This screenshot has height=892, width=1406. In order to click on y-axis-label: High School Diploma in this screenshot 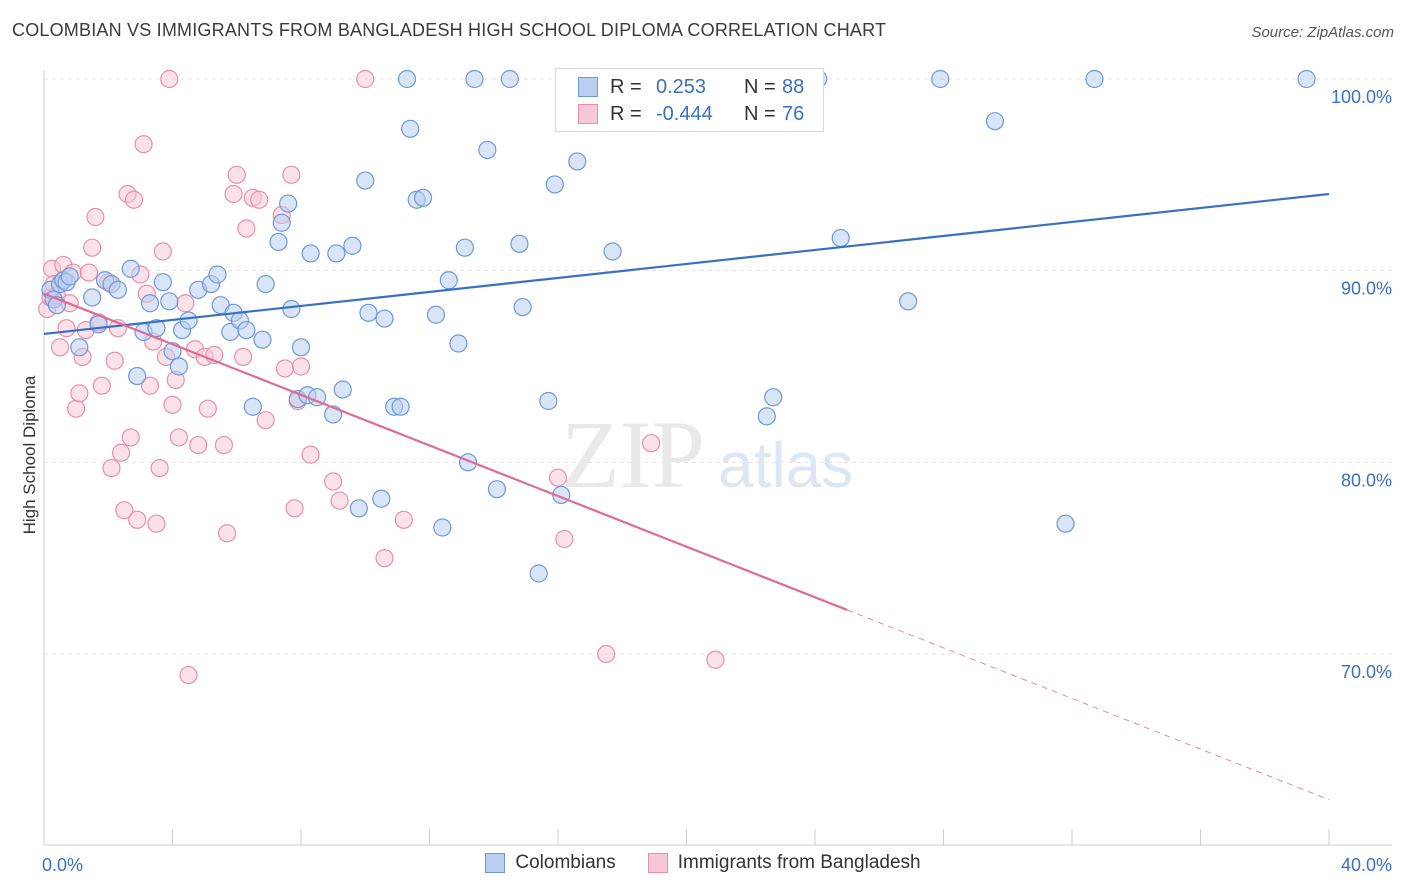, I will do `click(29, 455)`.